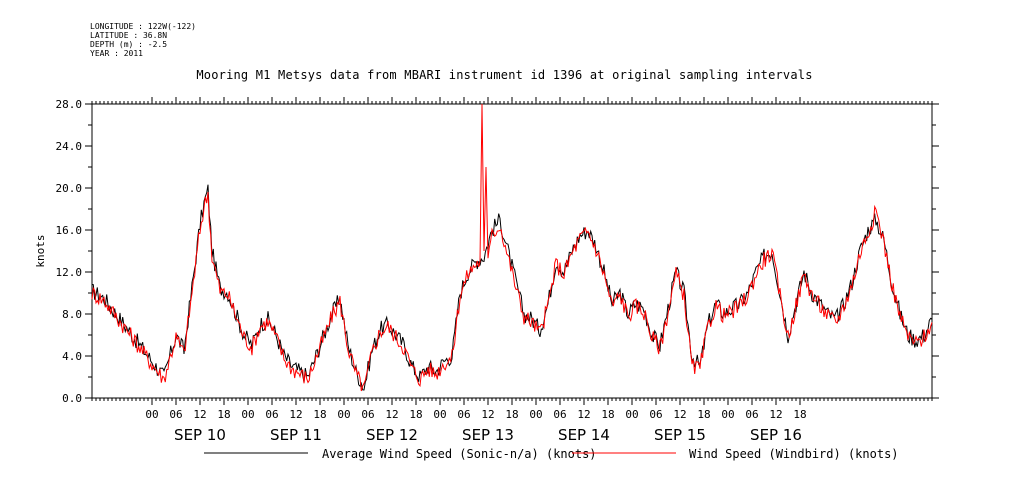 This screenshot has width=1009, height=504. Describe the element at coordinates (129, 35) in the screenshot. I see `latitude-text: LATITUDE : 36.8N` at that location.